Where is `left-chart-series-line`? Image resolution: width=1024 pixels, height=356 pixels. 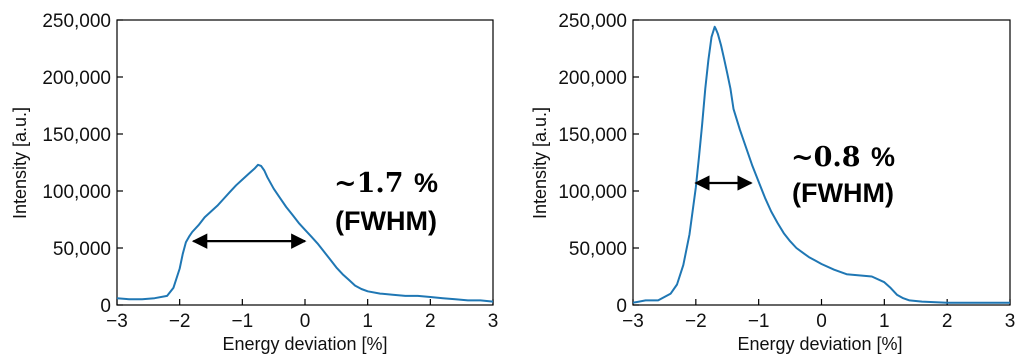 left-chart-series-line is located at coordinates (305, 233).